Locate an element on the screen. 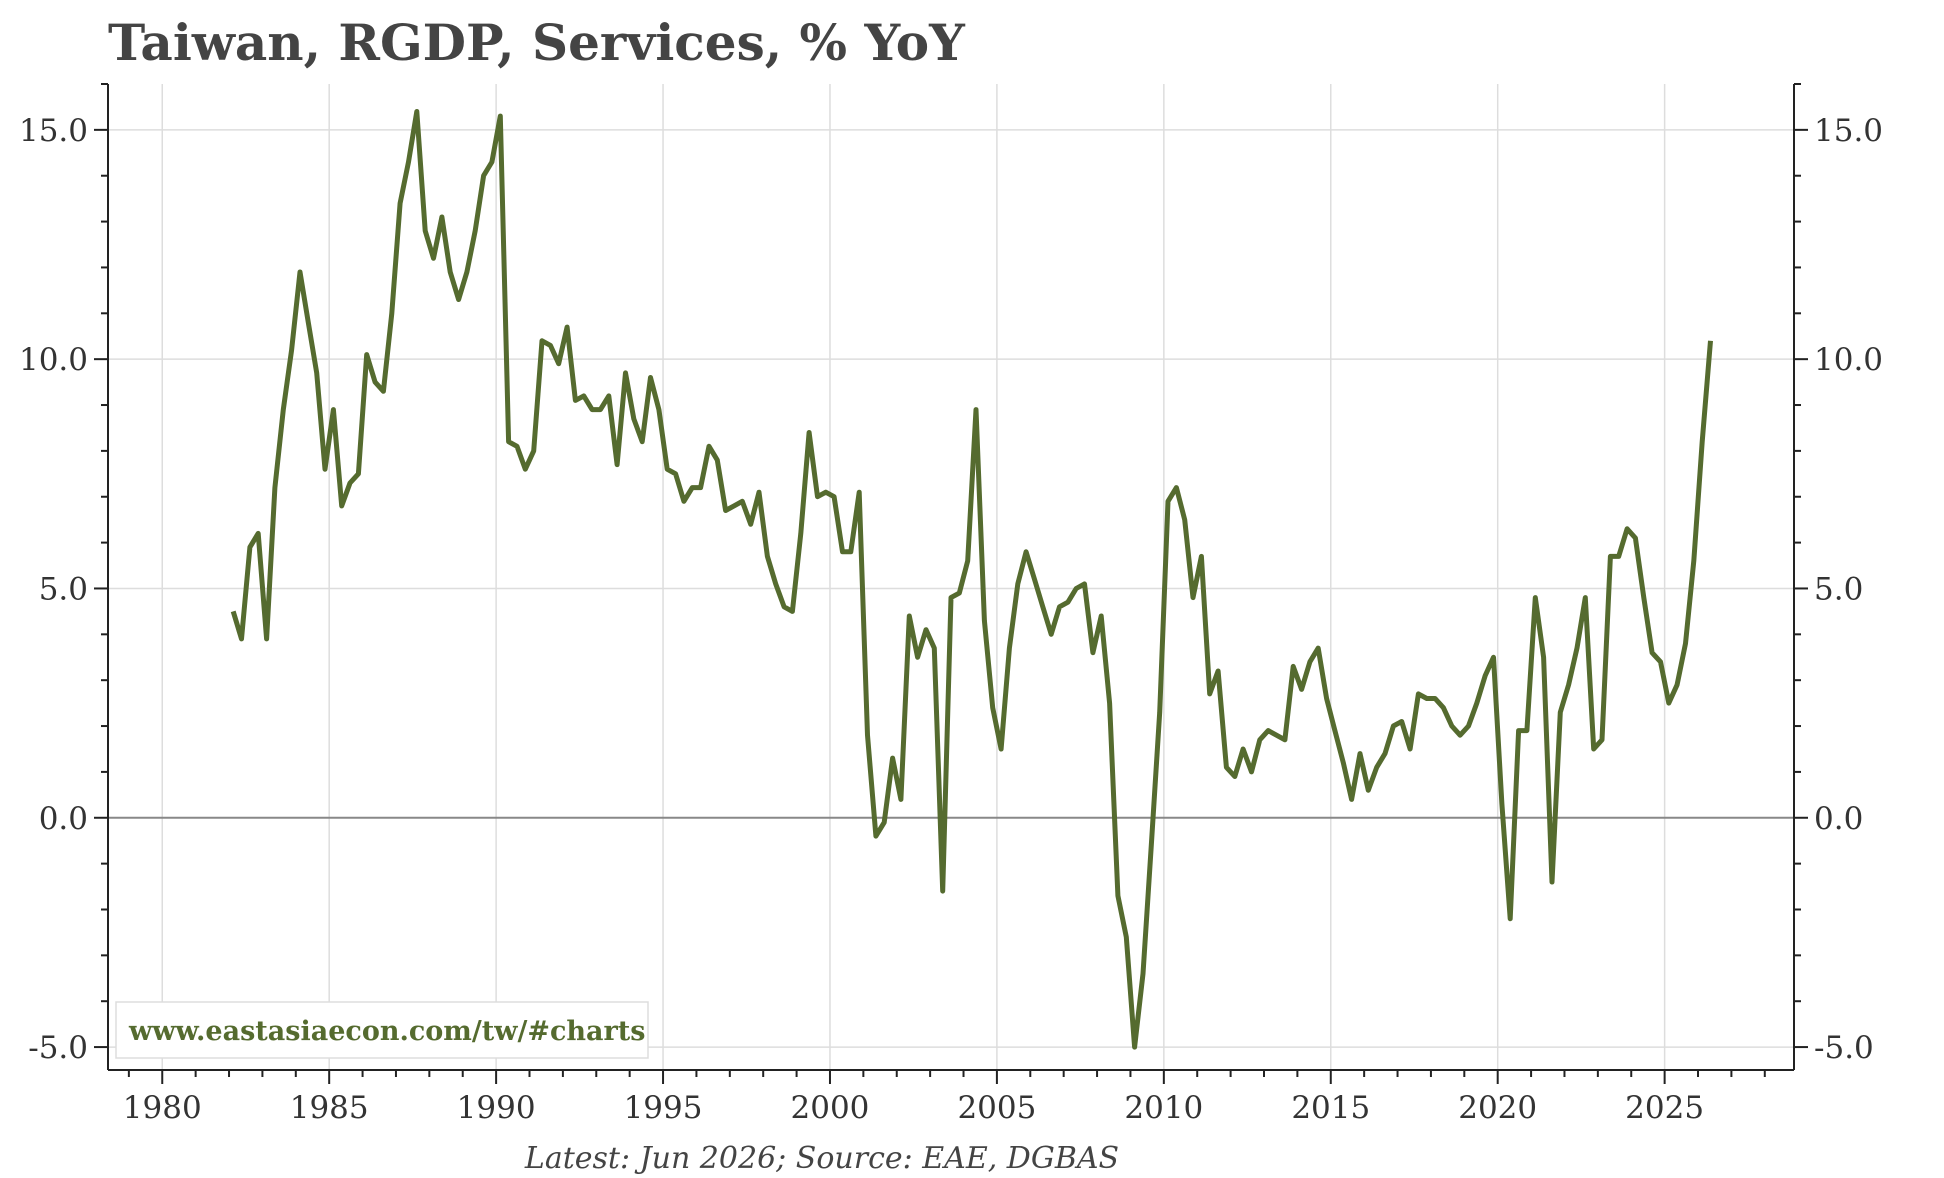 This screenshot has width=1944, height=1178. x-tick-label: 1980 is located at coordinates (162, 1108).